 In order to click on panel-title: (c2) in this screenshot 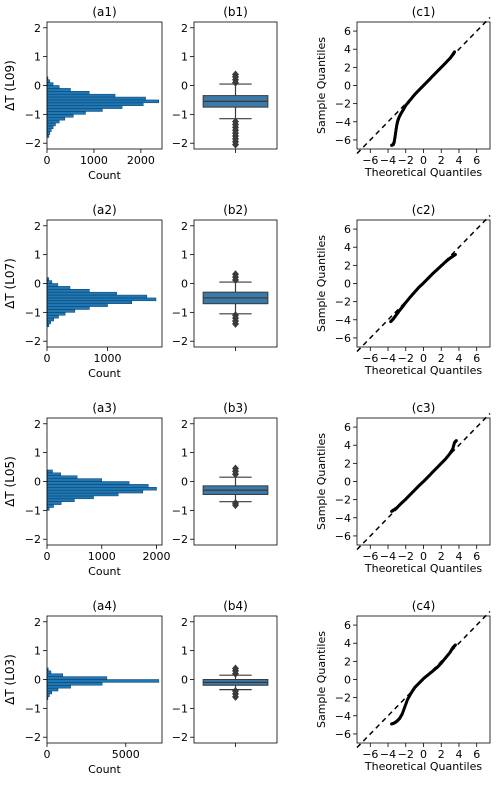, I will do `click(424, 210)`.